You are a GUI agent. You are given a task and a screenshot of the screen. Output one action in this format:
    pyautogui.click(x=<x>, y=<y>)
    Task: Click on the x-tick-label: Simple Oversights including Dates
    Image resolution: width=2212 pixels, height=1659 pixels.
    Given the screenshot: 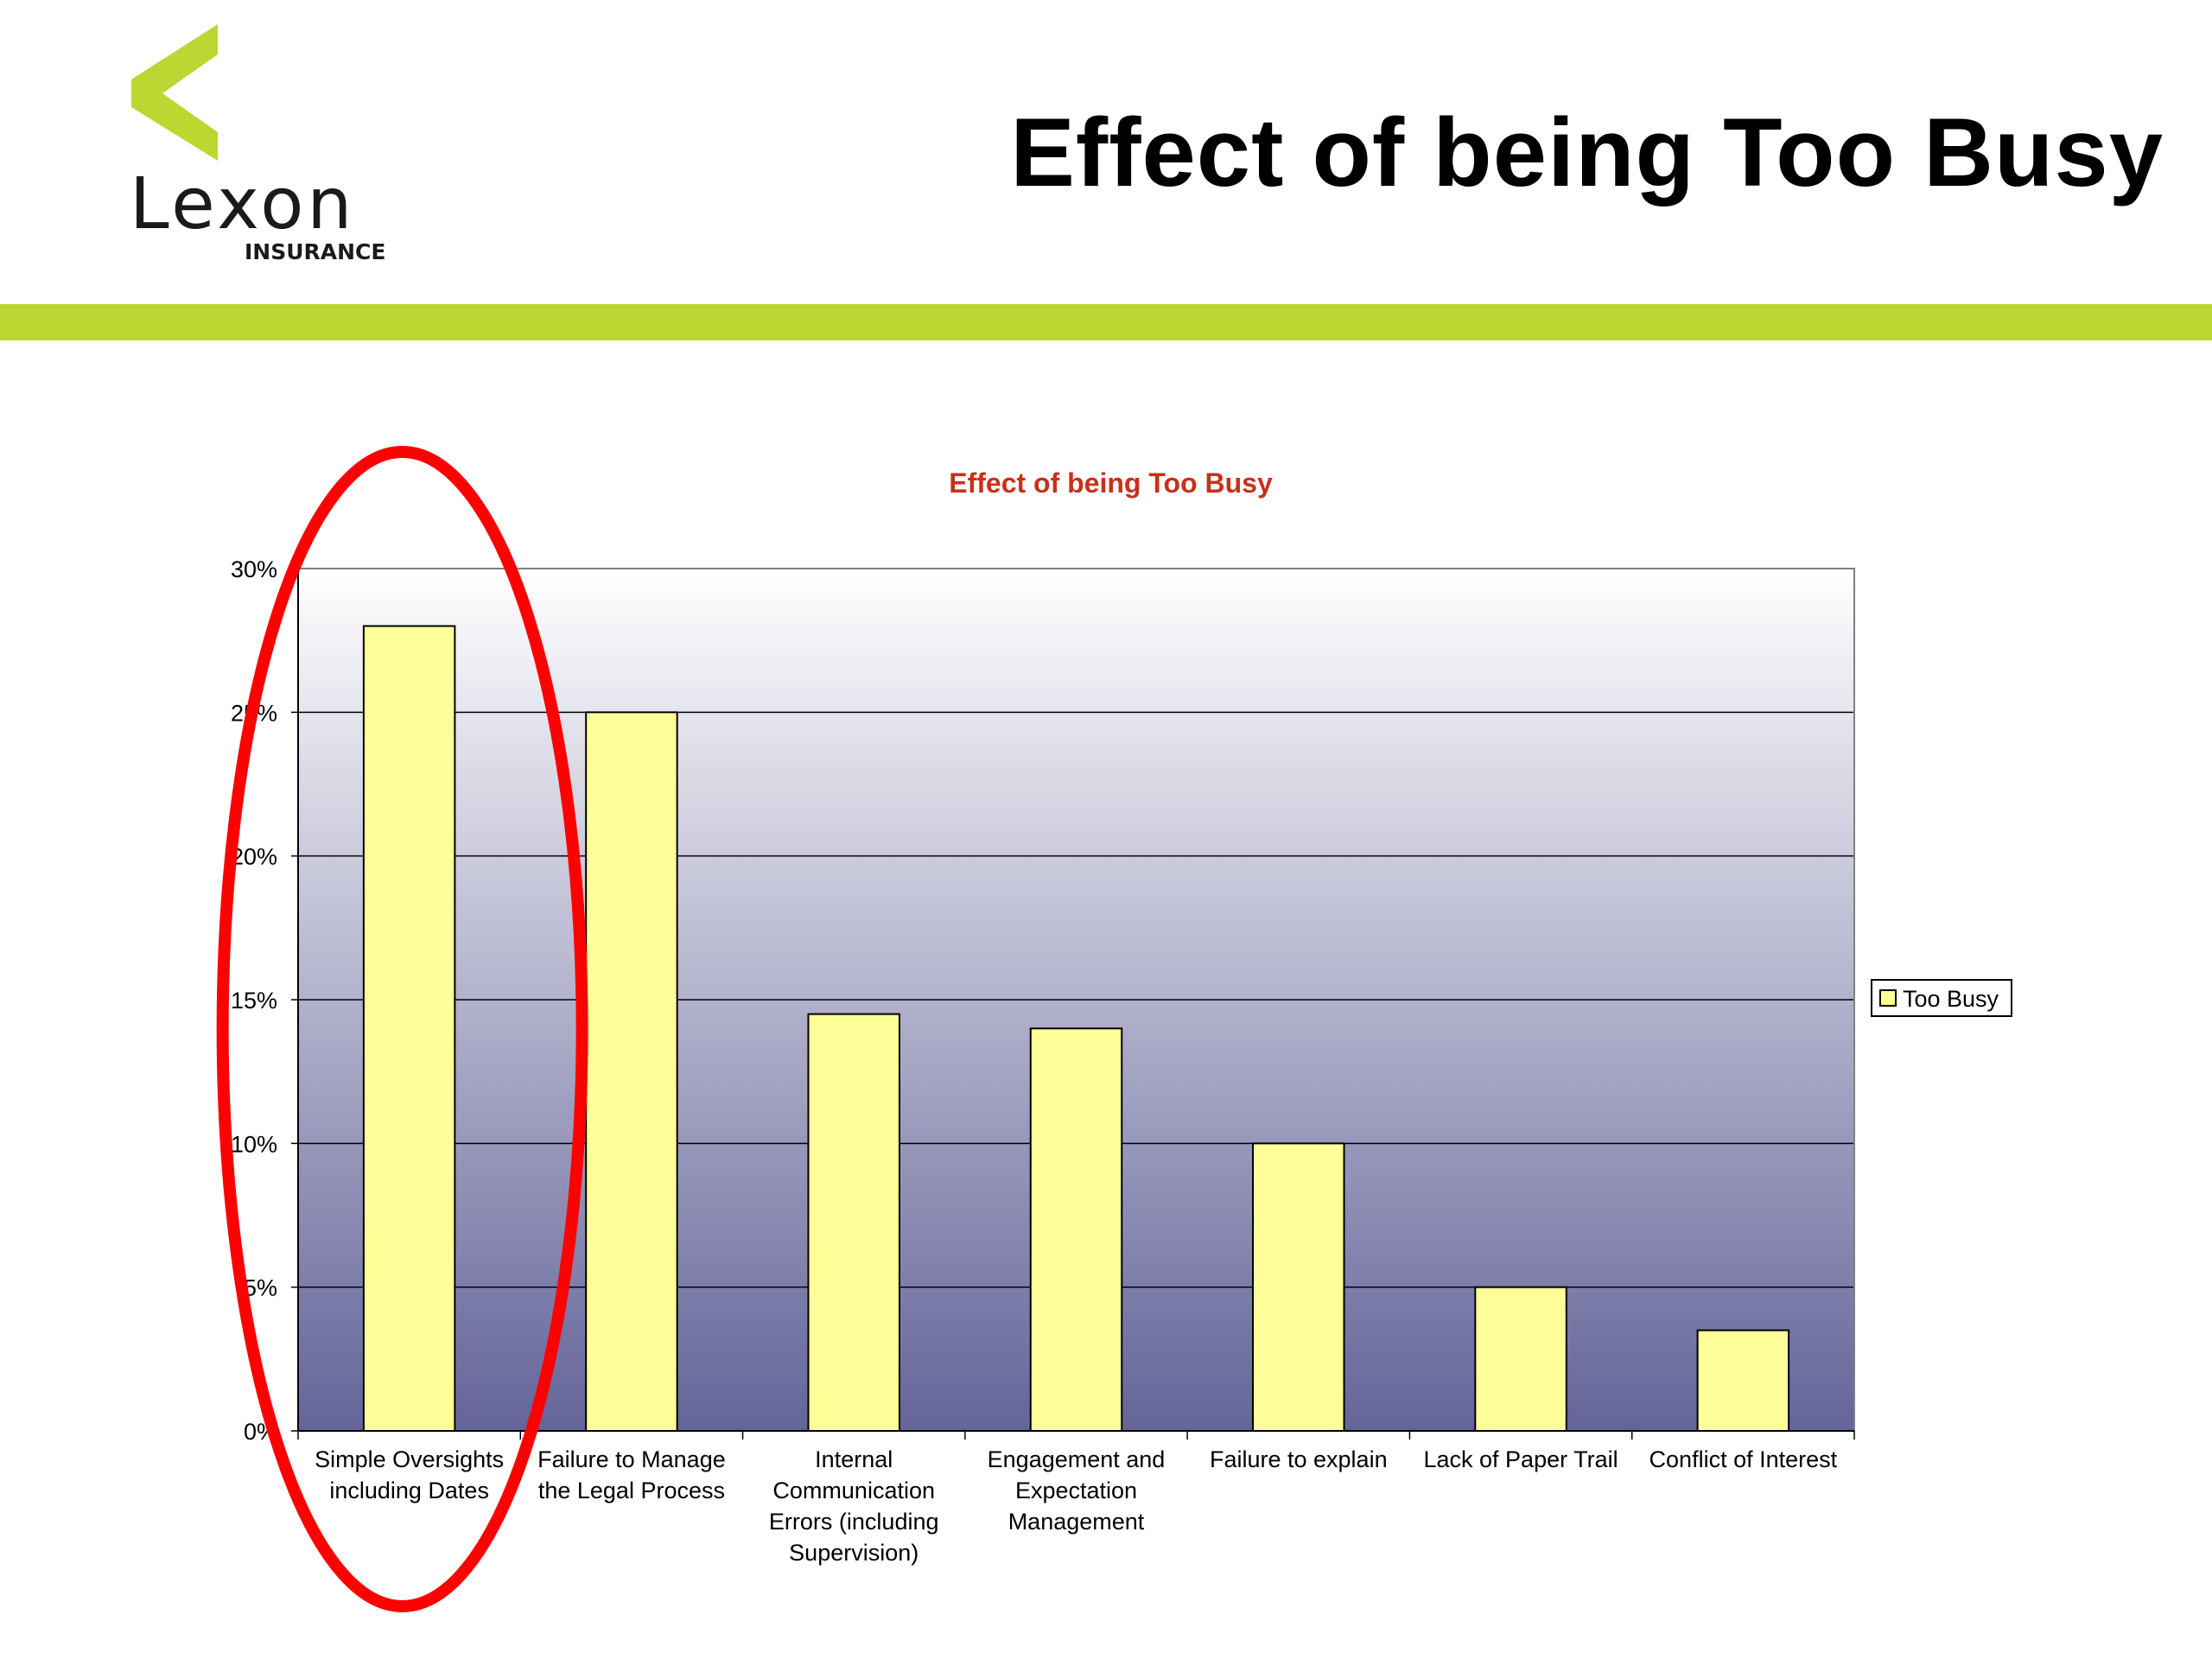 What is the action you would take?
    pyautogui.click(x=409, y=1474)
    